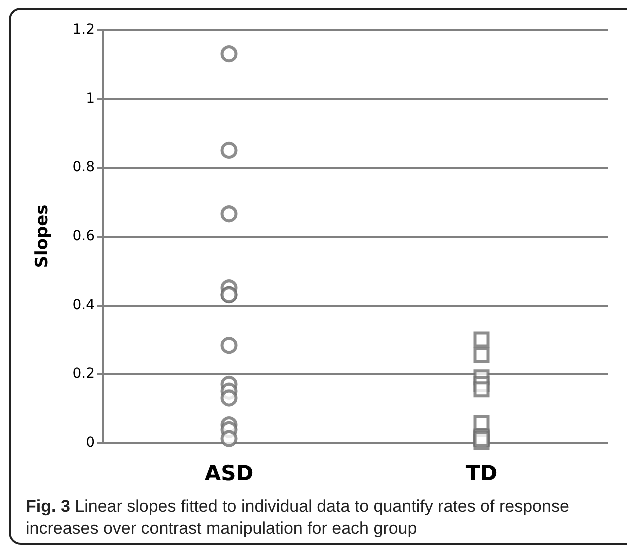 This screenshot has width=627, height=559. Describe the element at coordinates (83, 30) in the screenshot. I see `y-tick-label: 1.2` at that location.